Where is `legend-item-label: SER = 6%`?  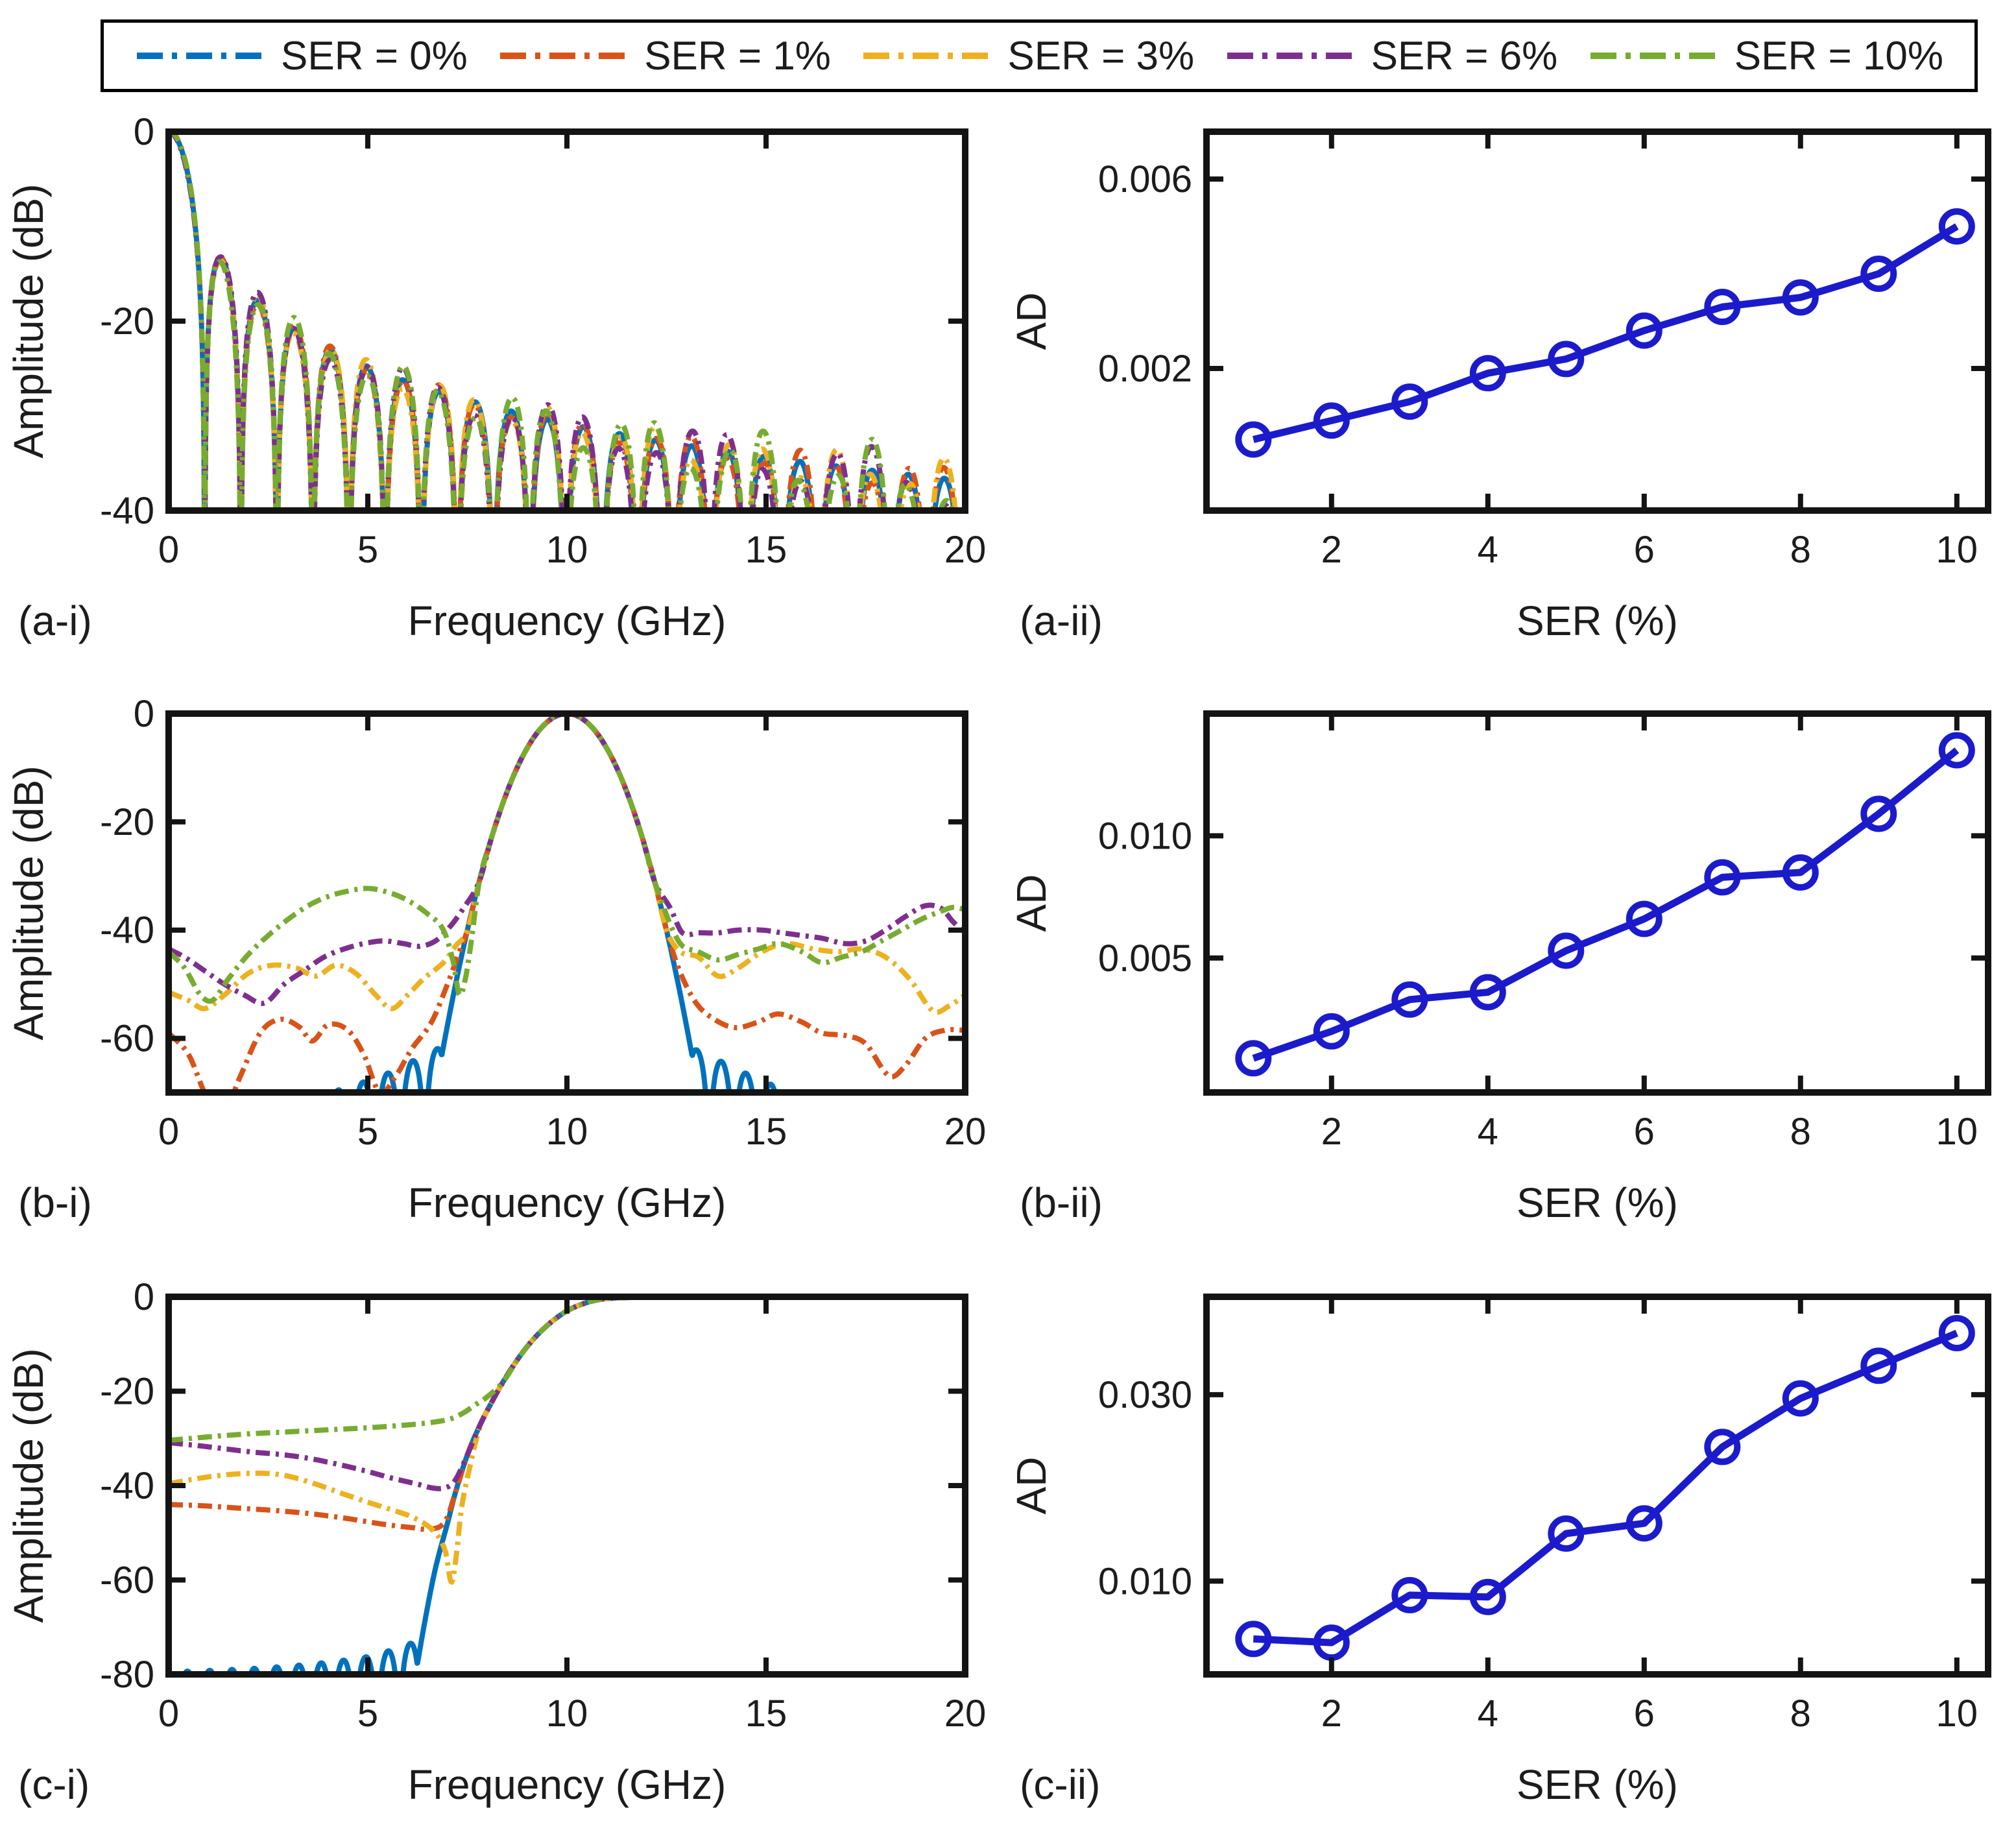 legend-item-label: SER = 6% is located at coordinates (1465, 55).